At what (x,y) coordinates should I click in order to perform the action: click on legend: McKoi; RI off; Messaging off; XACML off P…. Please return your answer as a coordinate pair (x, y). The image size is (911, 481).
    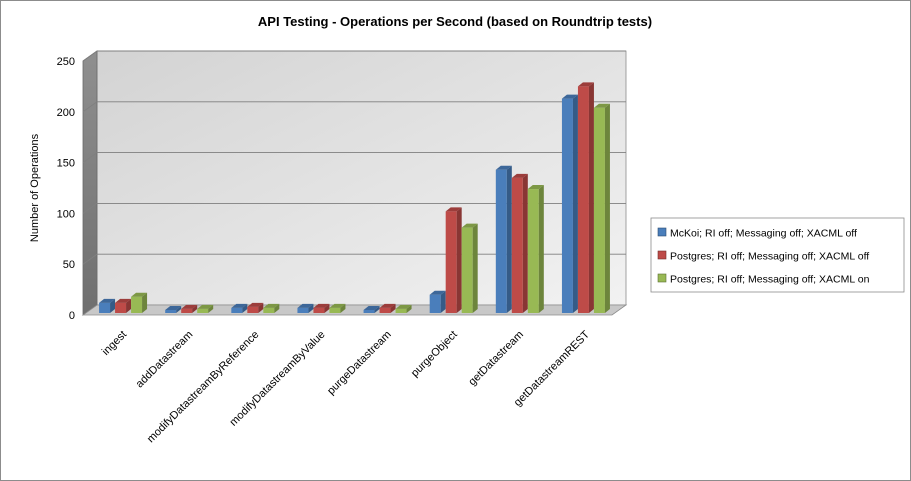
    Looking at the image, I should click on (777, 255).